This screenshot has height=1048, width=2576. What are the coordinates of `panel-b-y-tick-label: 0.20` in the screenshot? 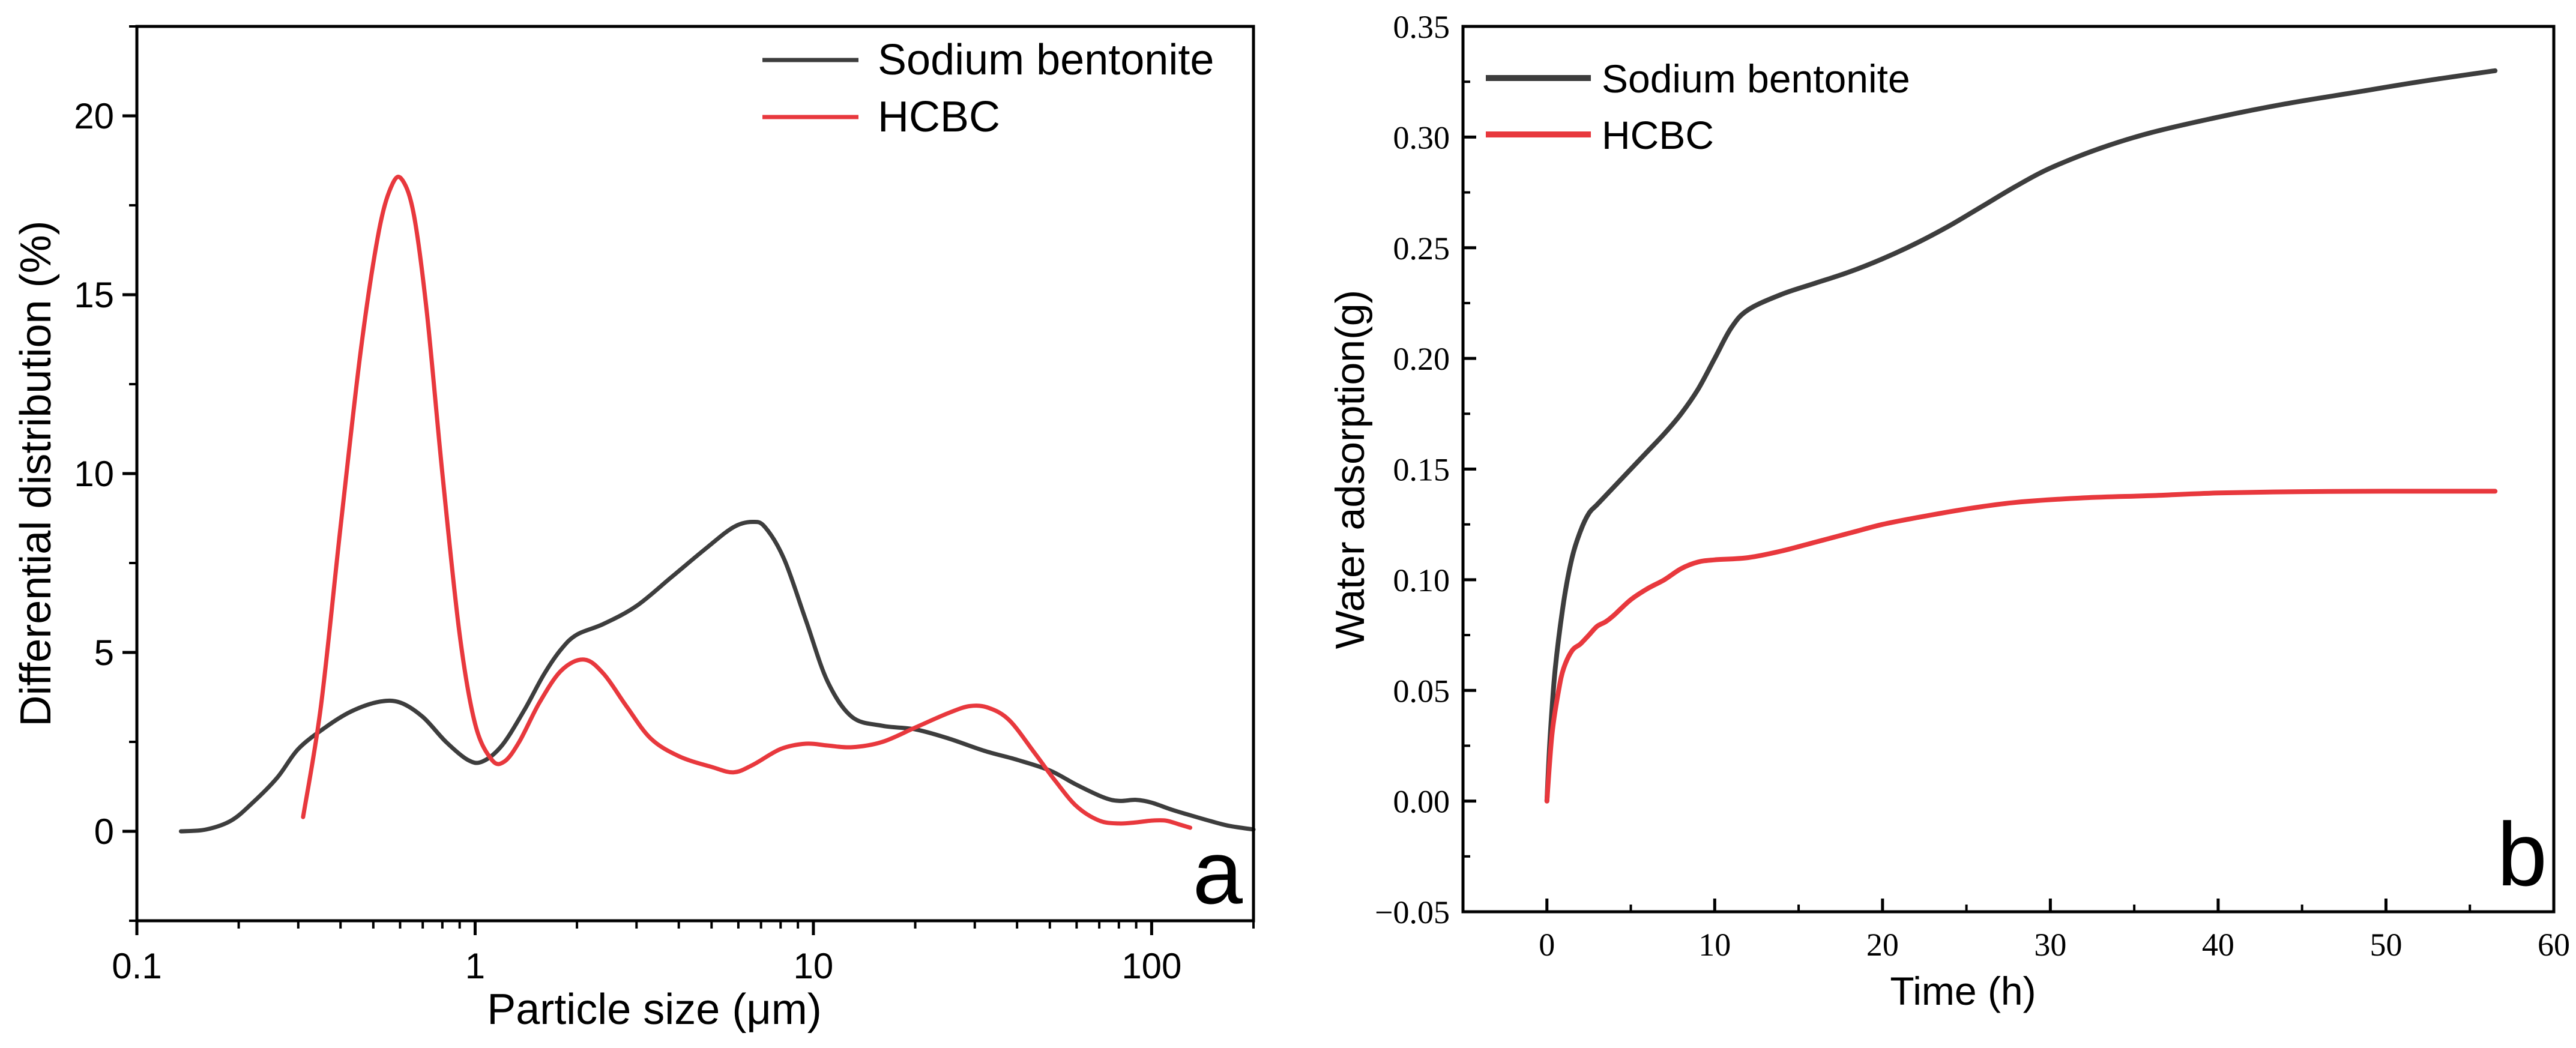 It's located at (1421, 359).